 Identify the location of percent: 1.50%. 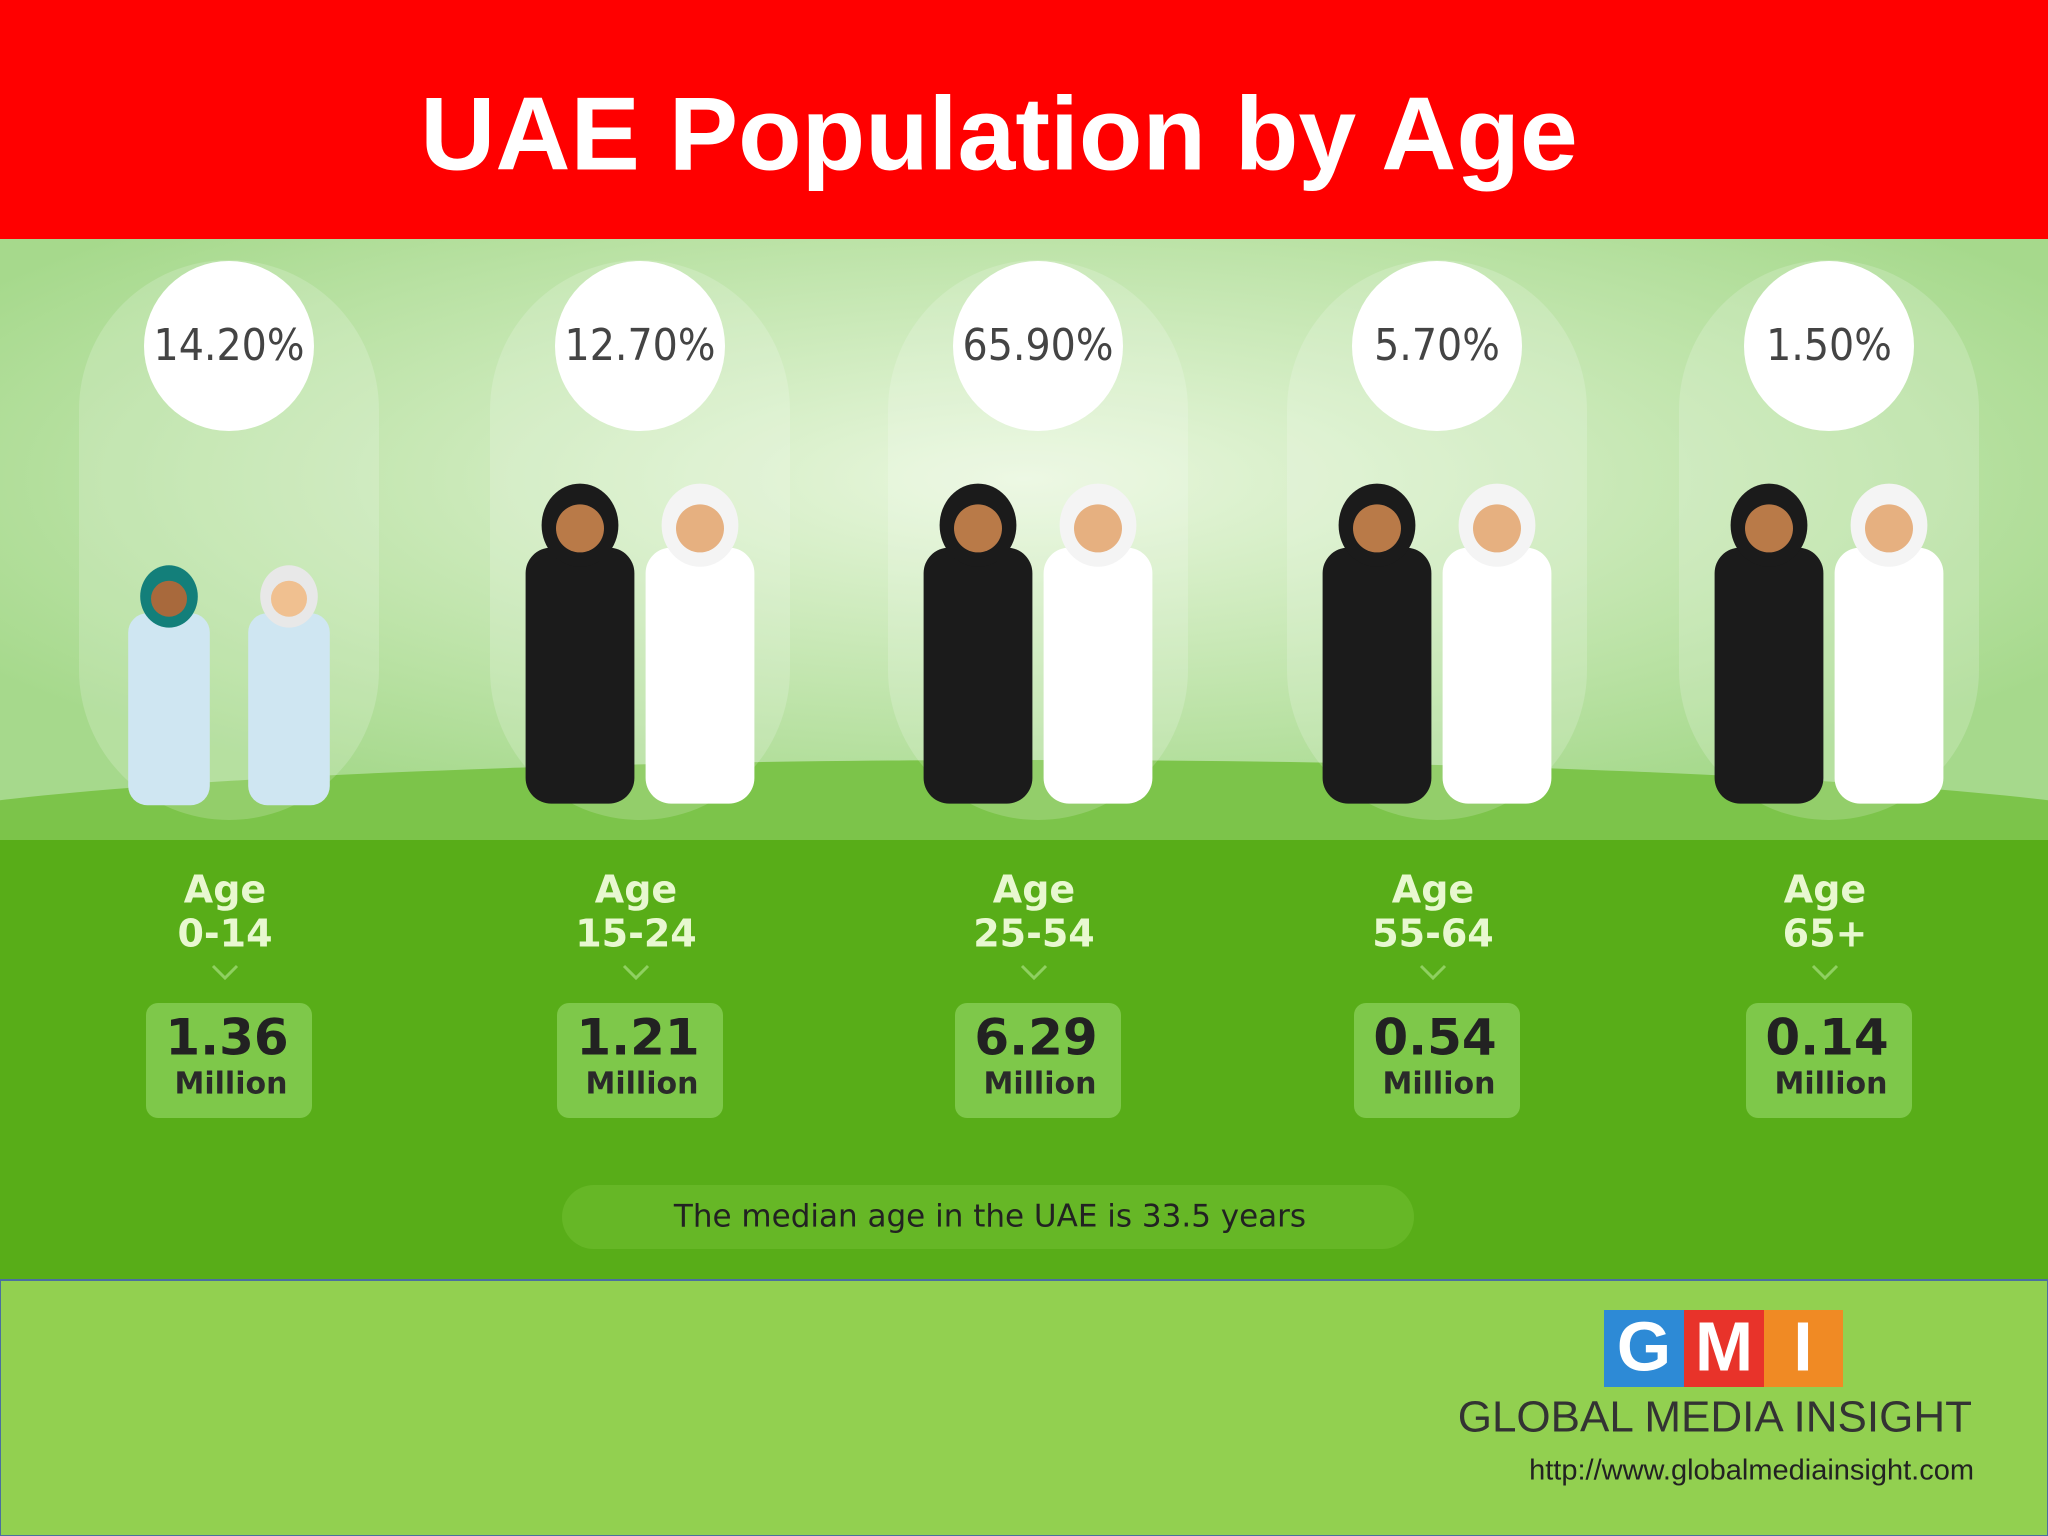
(1829, 345).